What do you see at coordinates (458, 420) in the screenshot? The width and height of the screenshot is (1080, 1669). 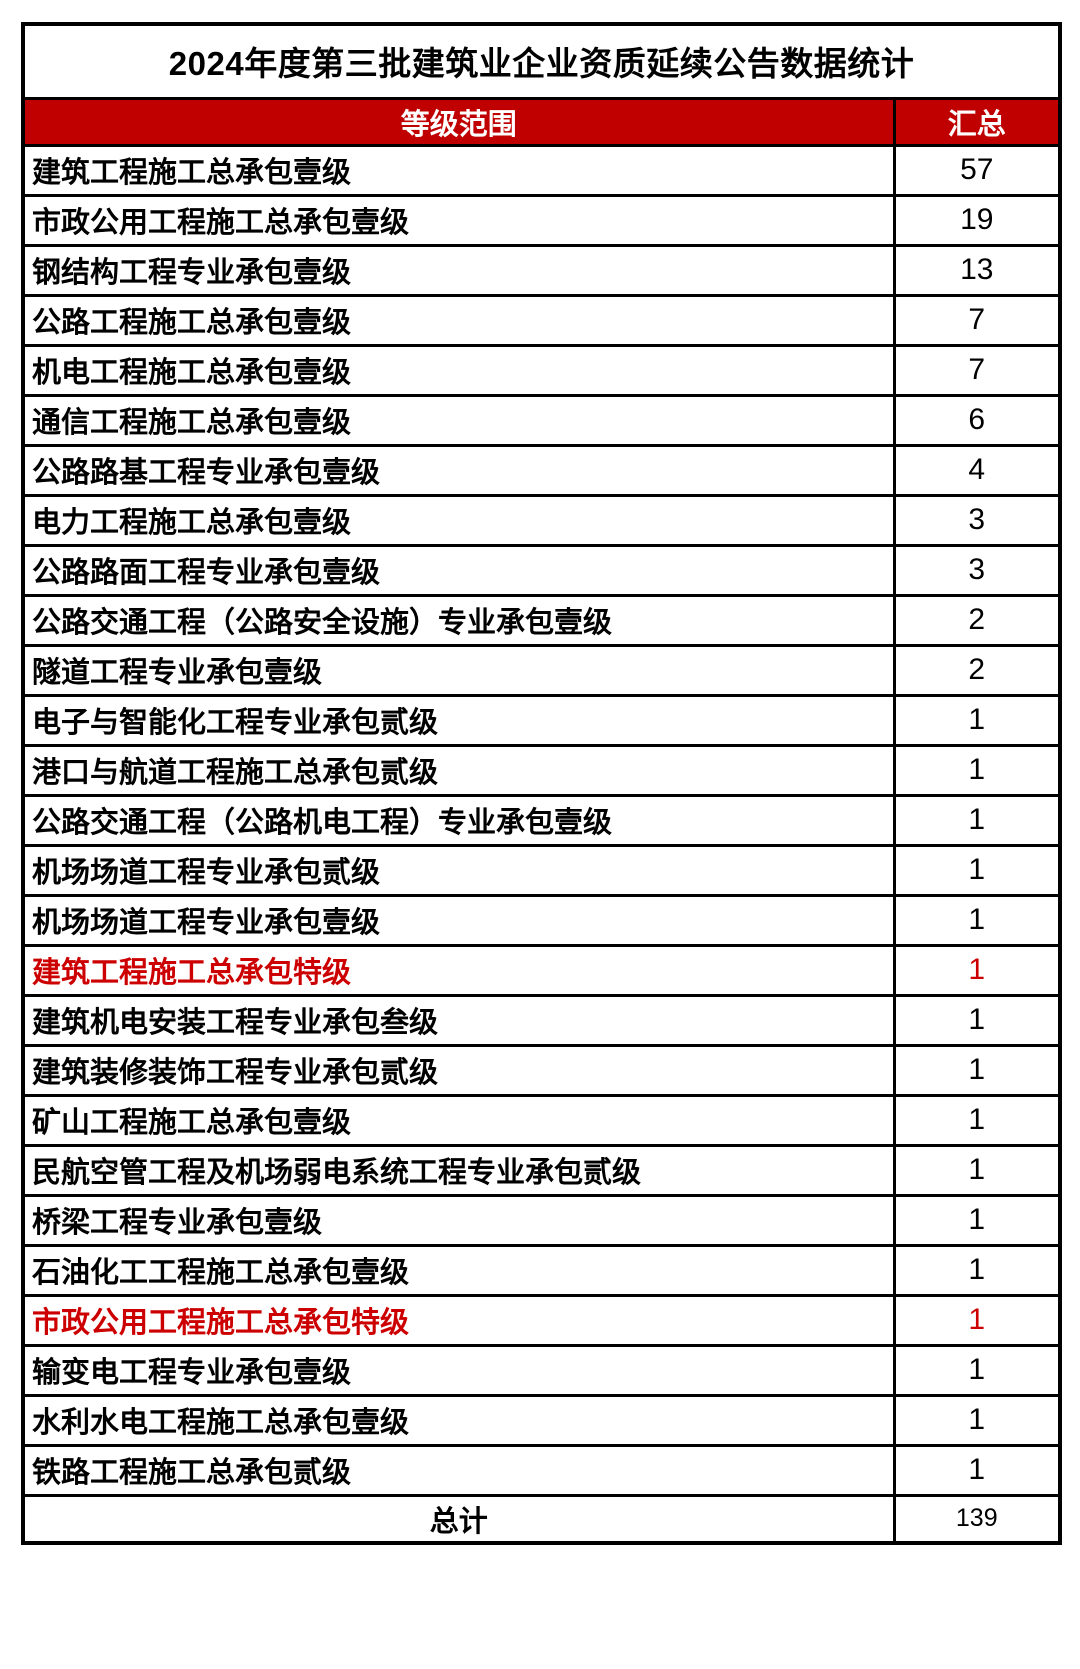 I see `grade-range-cell: 通信工程施工总承包壹级` at bounding box center [458, 420].